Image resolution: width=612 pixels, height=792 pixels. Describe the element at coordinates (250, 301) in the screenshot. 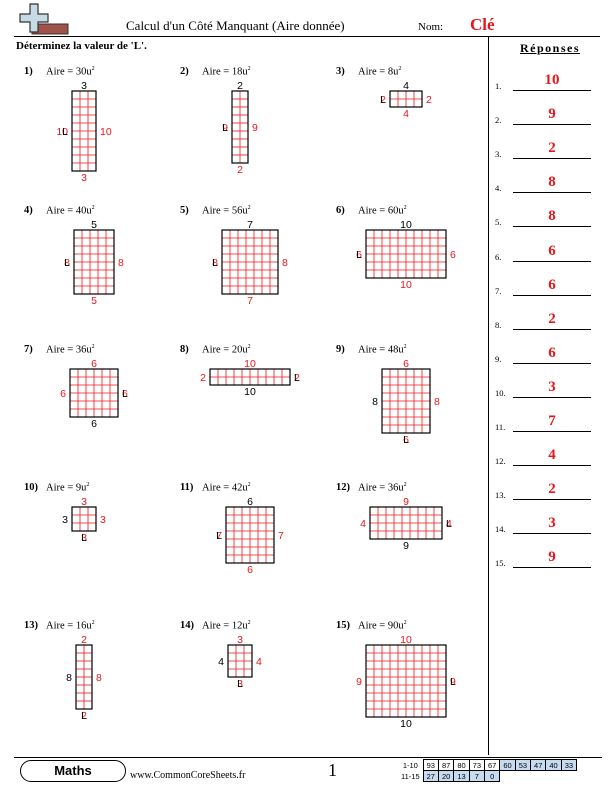

I see `bottom-side-label: 7` at that location.